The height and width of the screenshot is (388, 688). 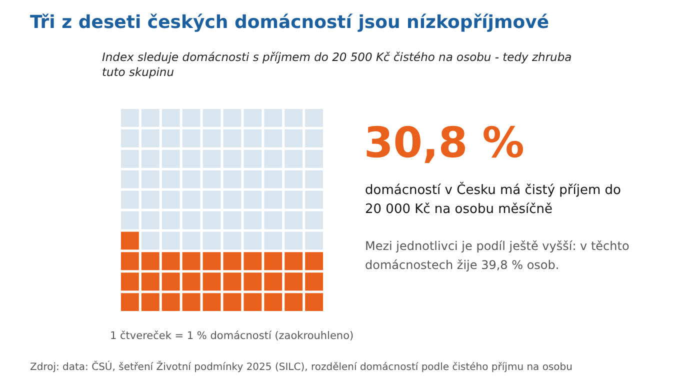 I want to click on text: Mezi jednotlivci je podíl ještě vyšší: v těchto domácnostech žije 39,8 % osob., so click(x=497, y=256).